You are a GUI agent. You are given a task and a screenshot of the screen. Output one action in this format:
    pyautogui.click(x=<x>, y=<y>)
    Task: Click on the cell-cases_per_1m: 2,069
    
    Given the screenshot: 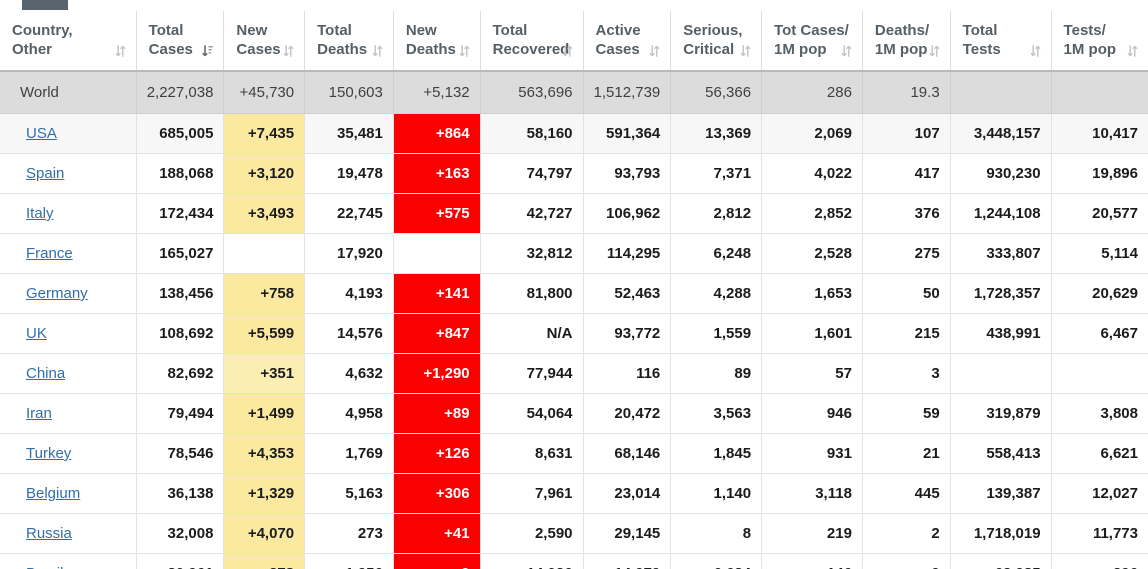 What is the action you would take?
    pyautogui.click(x=812, y=133)
    